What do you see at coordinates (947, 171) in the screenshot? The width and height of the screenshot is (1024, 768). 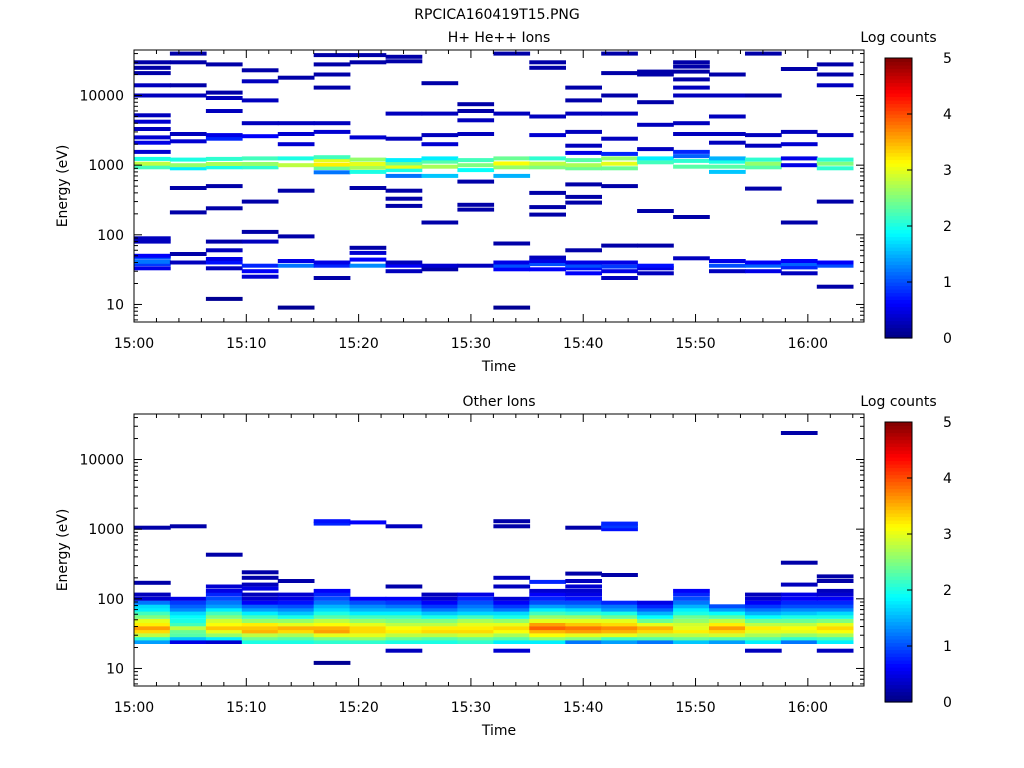 I see `colorbar-tick-label: 3` at bounding box center [947, 171].